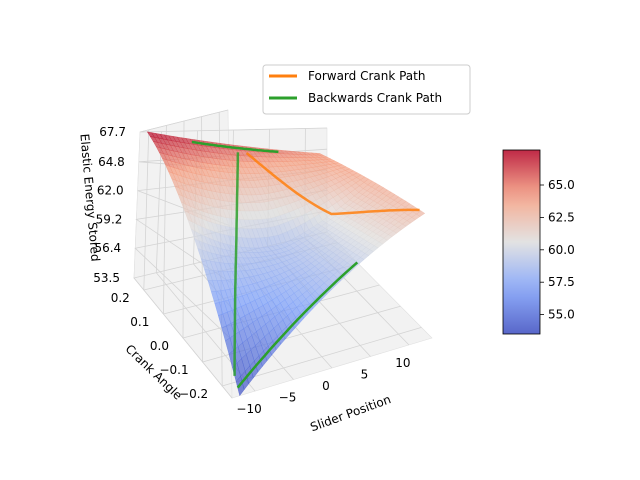 The image size is (640, 480). Describe the element at coordinates (106, 278) in the screenshot. I see `z-tick-label: 53.5` at that location.